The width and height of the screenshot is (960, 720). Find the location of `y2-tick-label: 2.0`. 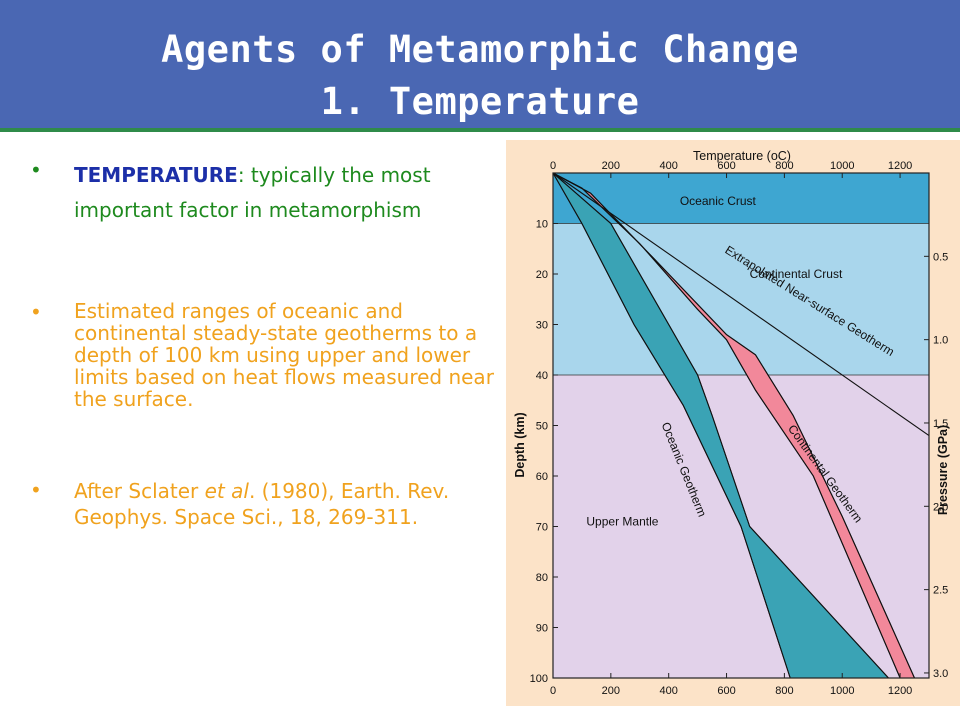

y2-tick-label: 2.0 is located at coordinates (940, 507).